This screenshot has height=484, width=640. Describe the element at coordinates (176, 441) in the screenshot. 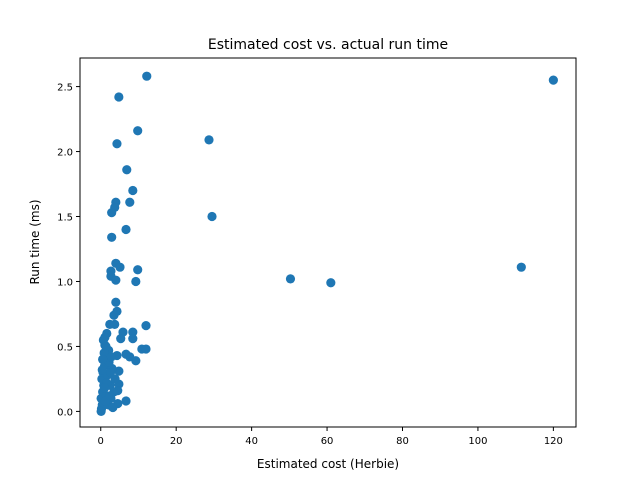

I see `x-tick-label: 20` at that location.